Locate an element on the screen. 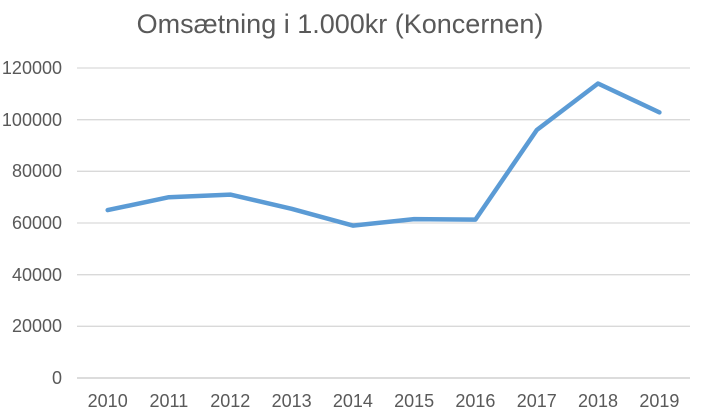  y-axis-tick-label: 0 is located at coordinates (56, 378).